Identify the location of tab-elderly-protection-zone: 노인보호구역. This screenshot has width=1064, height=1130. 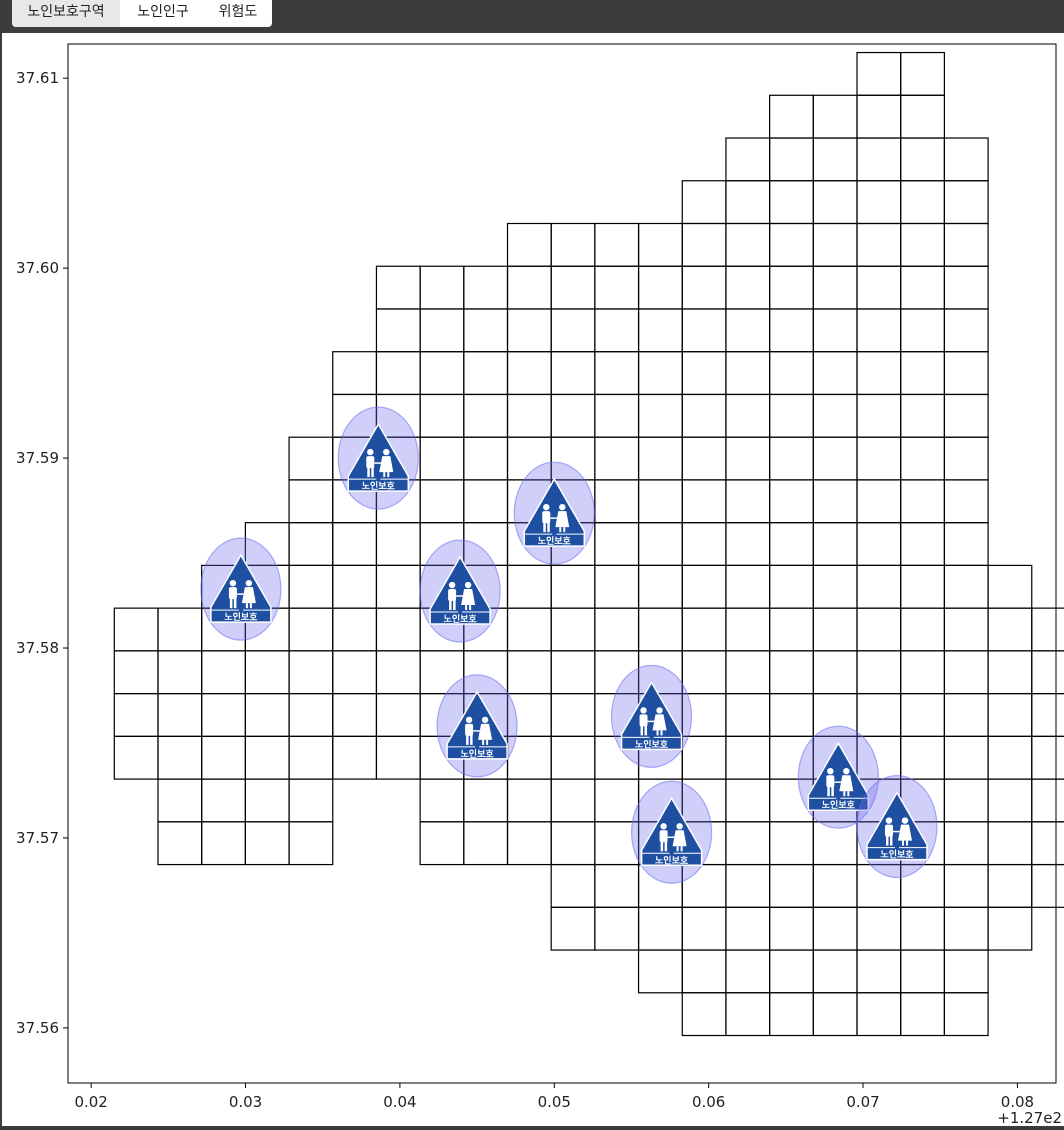
(66, 13).